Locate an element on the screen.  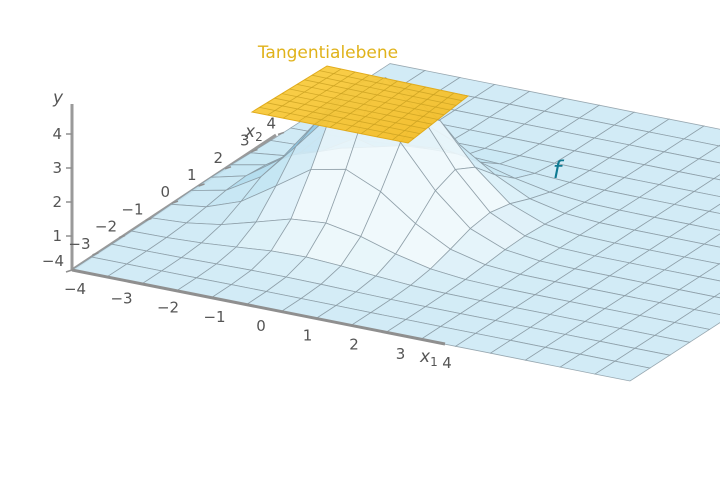
y-tick-label: 2 is located at coordinates (57, 202).